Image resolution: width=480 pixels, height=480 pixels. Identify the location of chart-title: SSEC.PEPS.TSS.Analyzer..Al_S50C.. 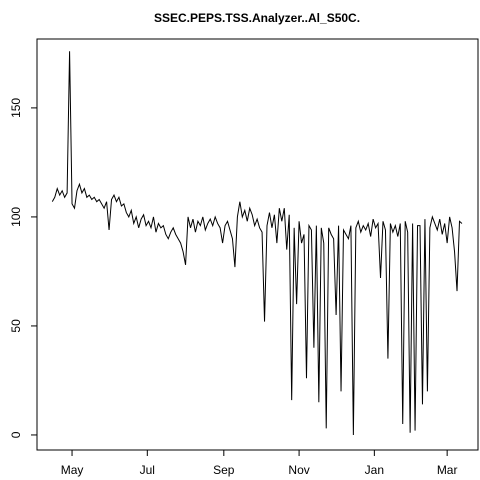
(257, 18).